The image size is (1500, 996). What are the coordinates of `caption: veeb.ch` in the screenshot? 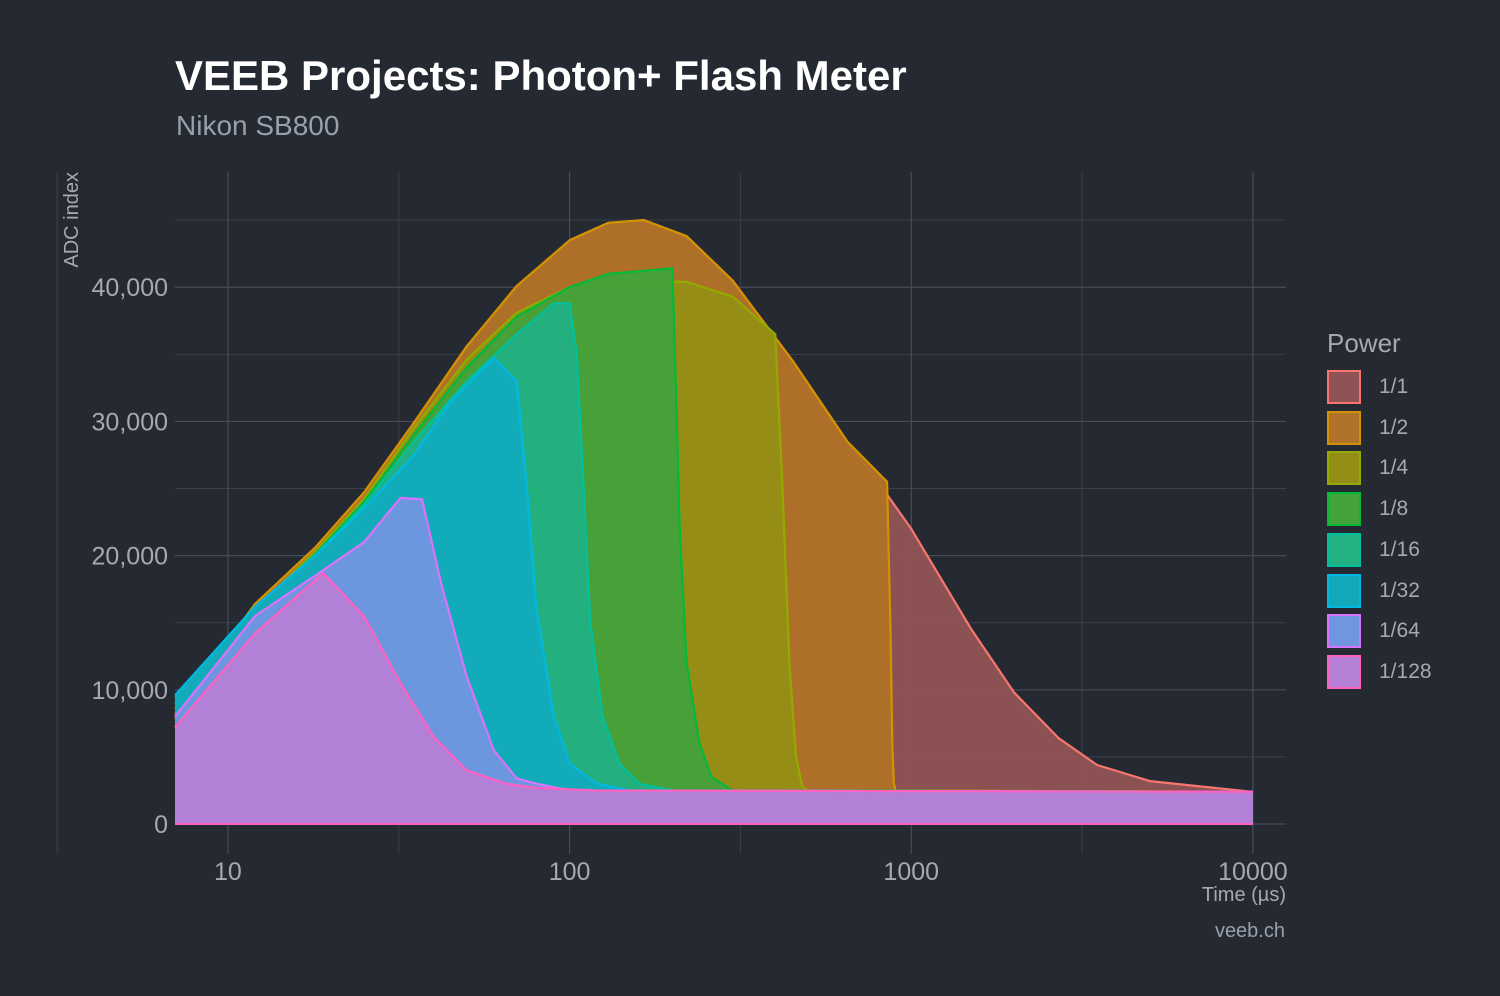 It's located at (1249, 931).